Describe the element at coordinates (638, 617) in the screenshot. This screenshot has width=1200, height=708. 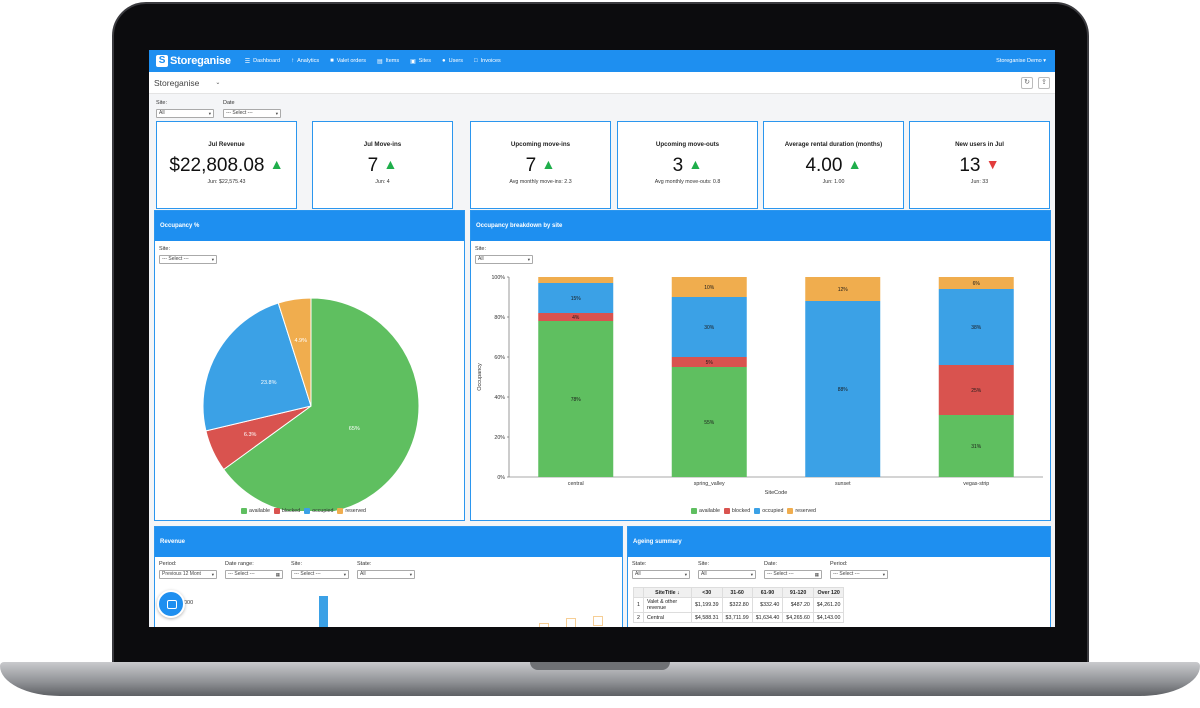
I see `row-number: 2` at that location.